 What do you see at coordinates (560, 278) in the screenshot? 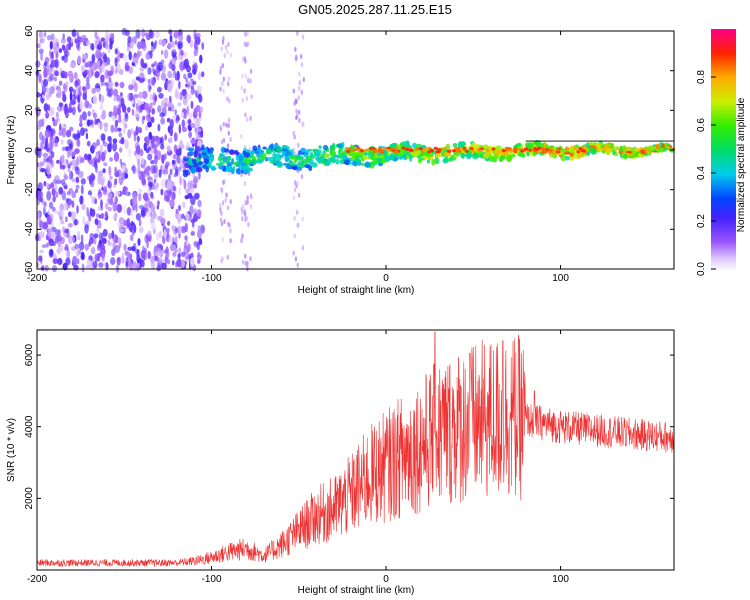
I see `x-tick-label: 100` at bounding box center [560, 278].